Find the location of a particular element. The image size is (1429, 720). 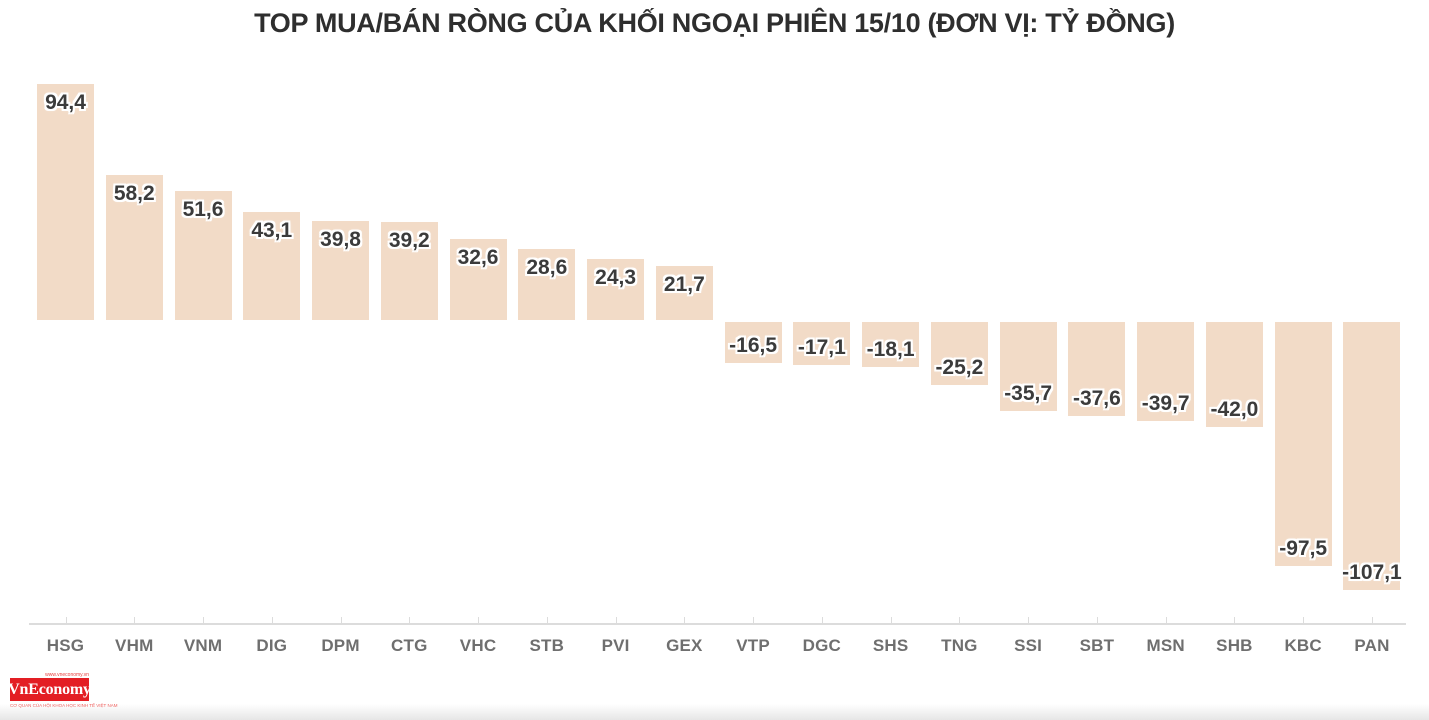

x-axis-line is located at coordinates (717, 624).